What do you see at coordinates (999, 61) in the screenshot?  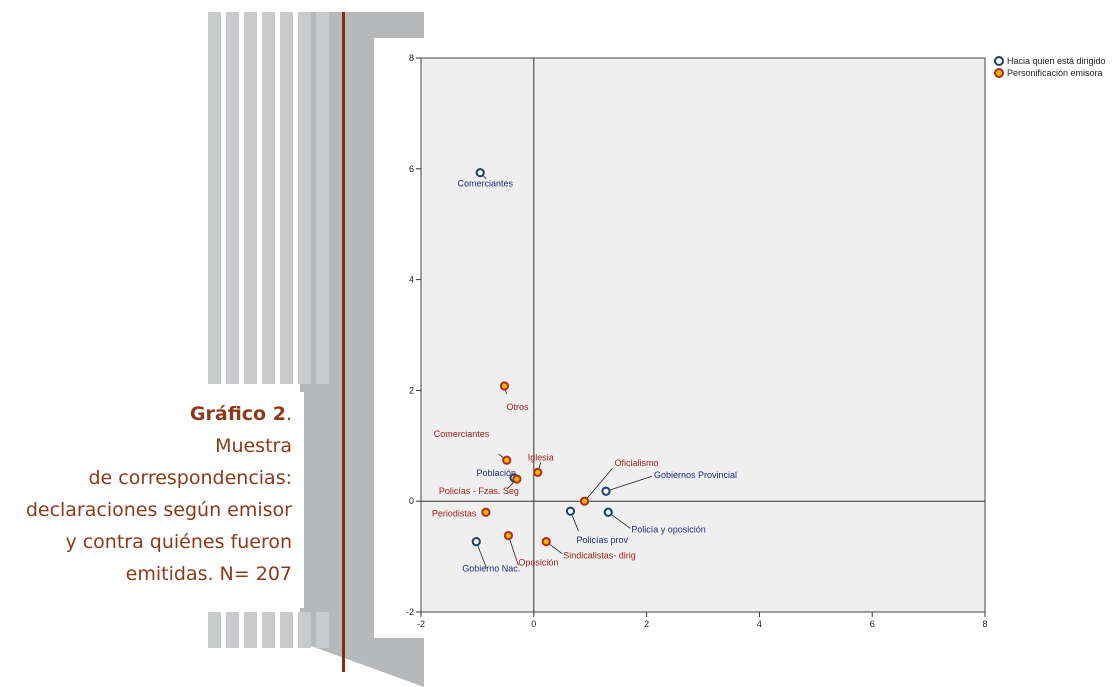 I see `legend-marker-blue-icon` at bounding box center [999, 61].